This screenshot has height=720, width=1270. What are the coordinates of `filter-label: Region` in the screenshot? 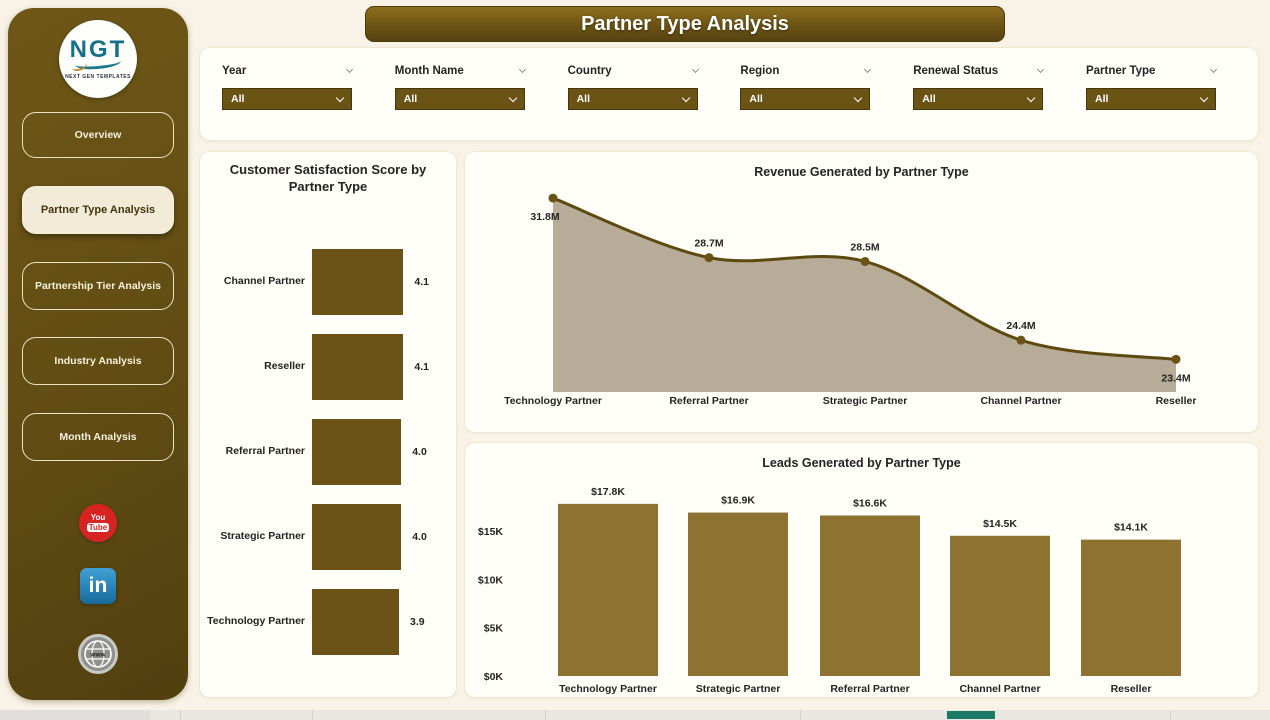 It's located at (760, 71).